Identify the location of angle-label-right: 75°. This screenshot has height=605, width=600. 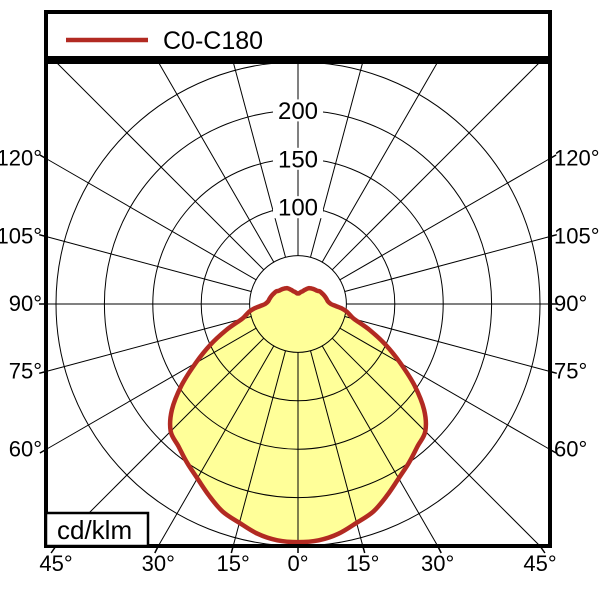
(570, 371).